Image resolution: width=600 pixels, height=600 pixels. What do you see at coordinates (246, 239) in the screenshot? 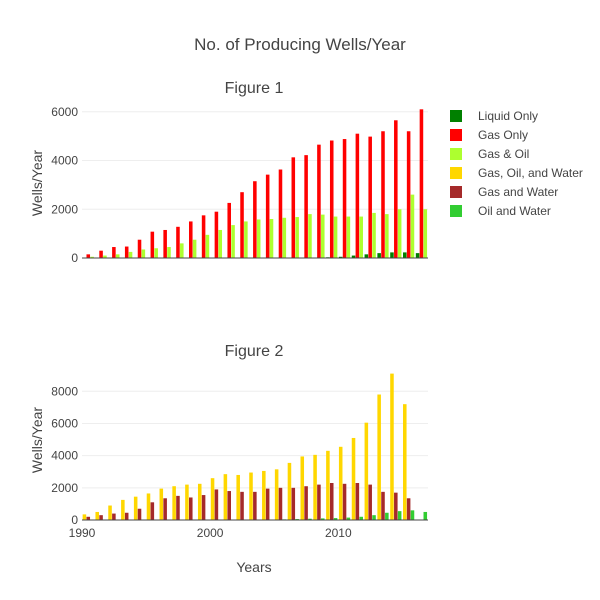
I see `bar-1-gas-oil-2002` at bounding box center [246, 239].